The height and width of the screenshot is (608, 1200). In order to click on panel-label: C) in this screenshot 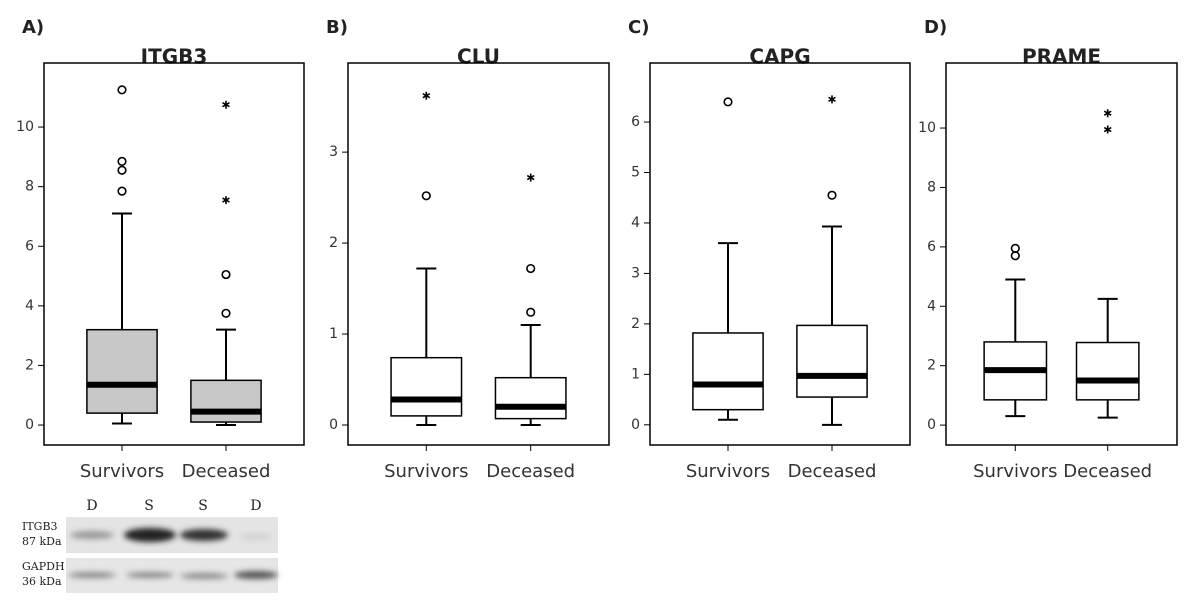, I will do `click(638, 27)`.